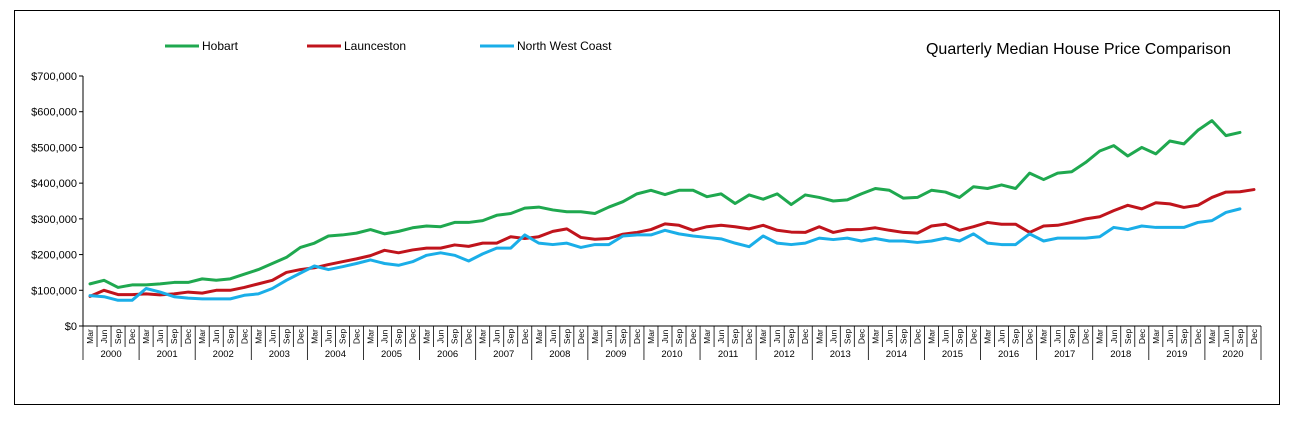  I want to click on y-tick-label: $500,000, so click(54, 148).